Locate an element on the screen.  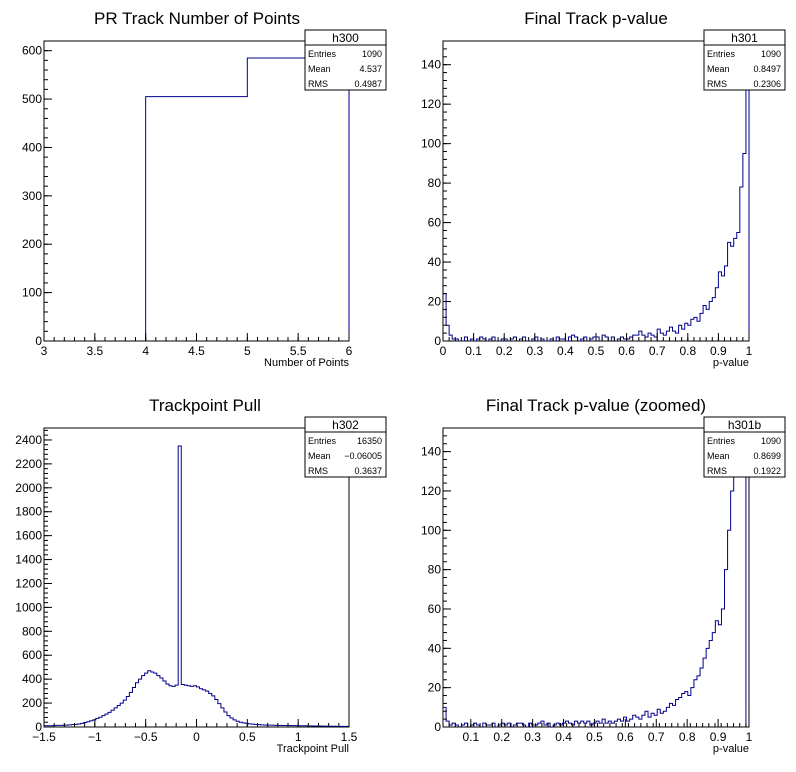
x-tick-label: 3.5 is located at coordinates (94, 351).